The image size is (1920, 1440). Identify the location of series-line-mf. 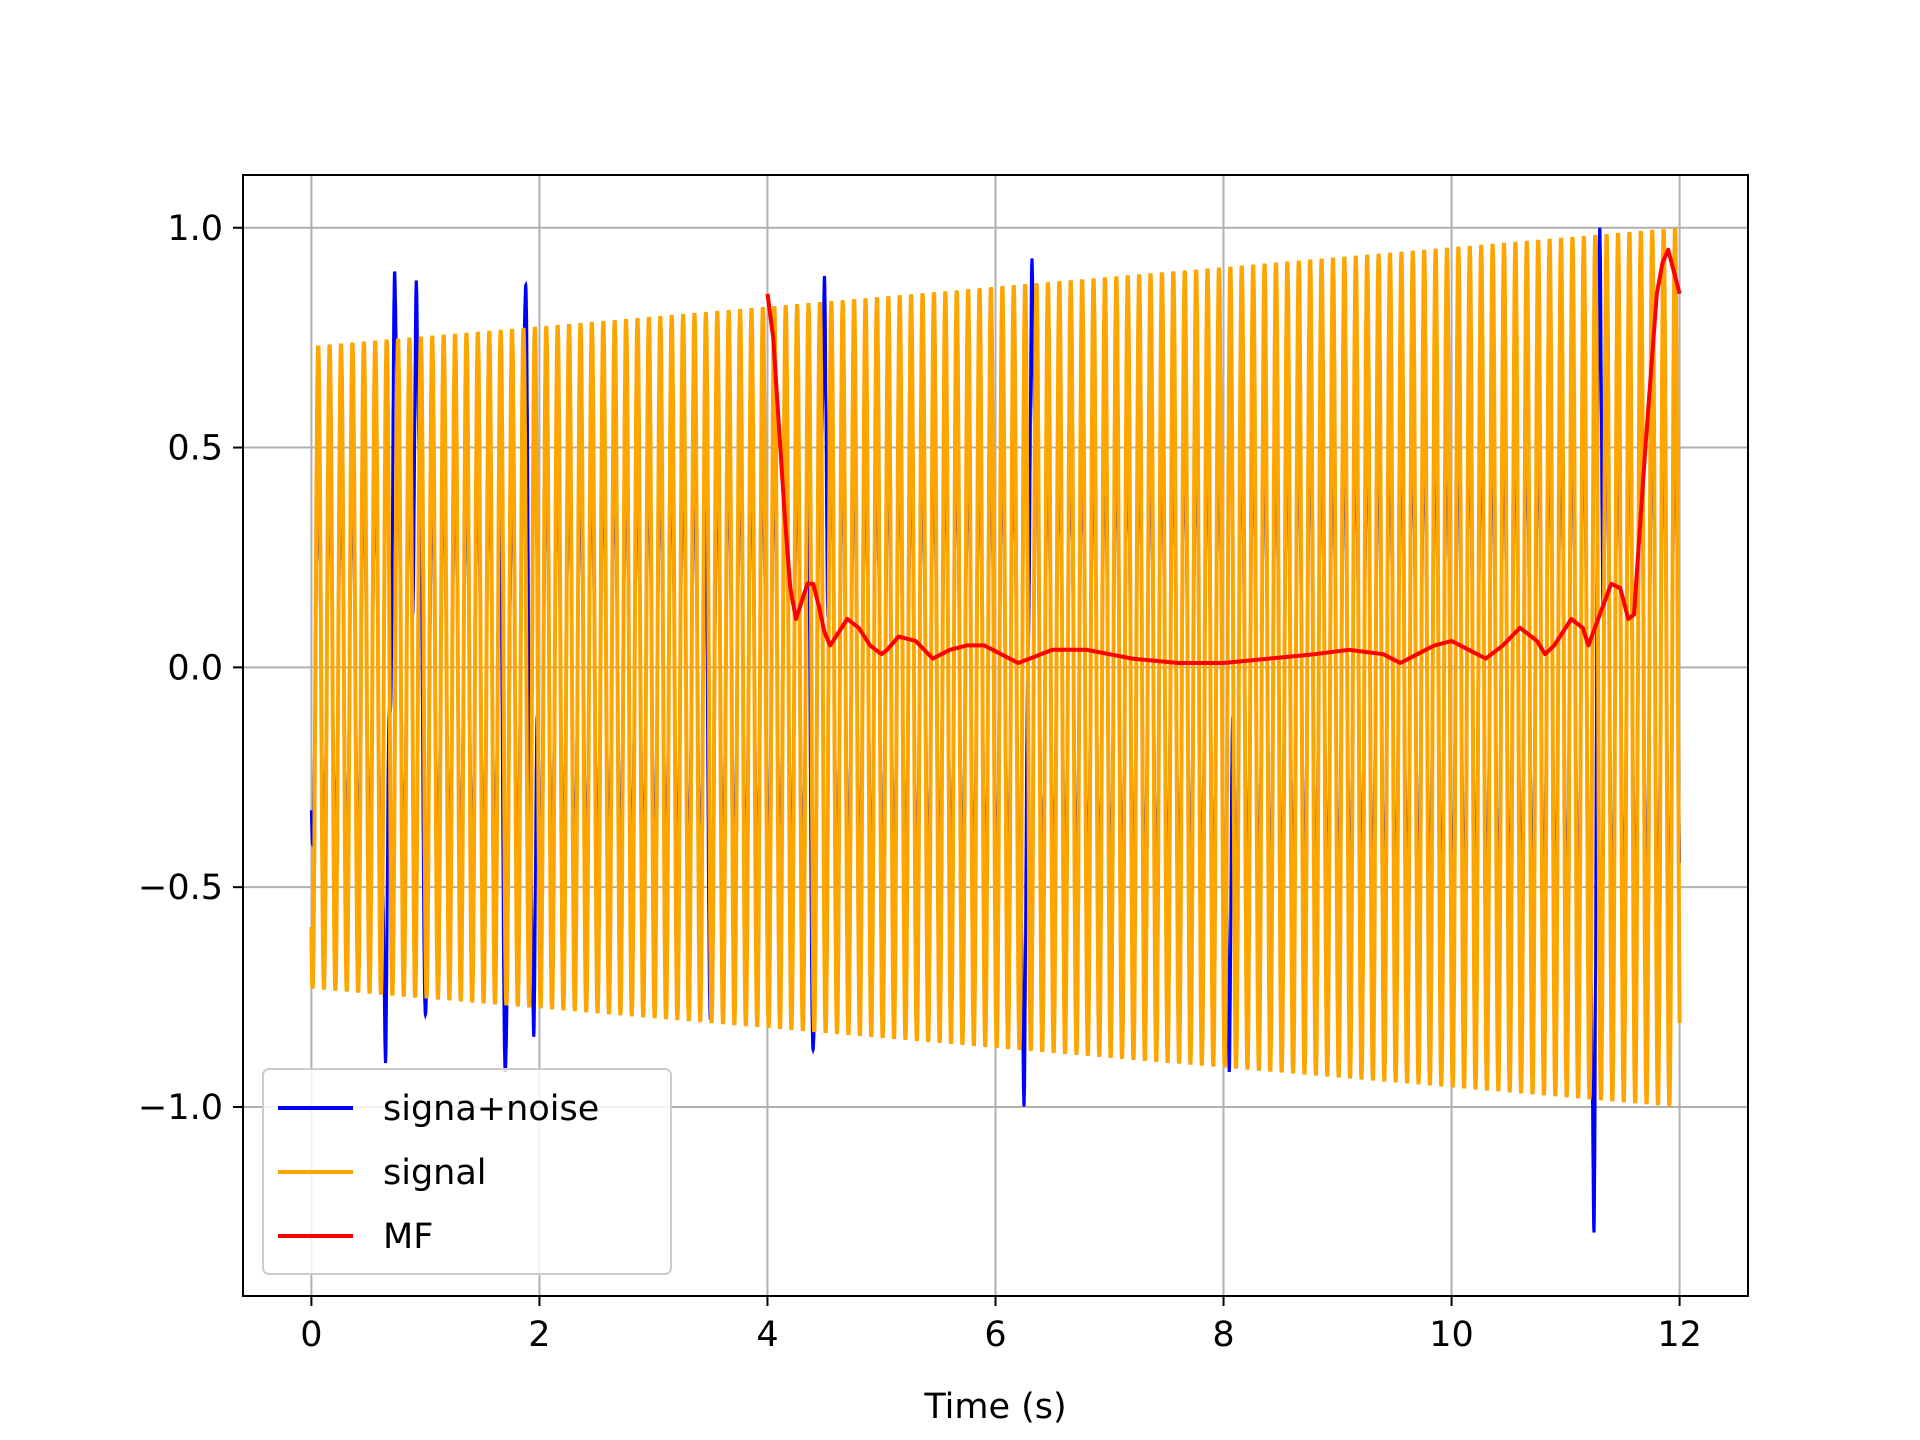
(1223, 456).